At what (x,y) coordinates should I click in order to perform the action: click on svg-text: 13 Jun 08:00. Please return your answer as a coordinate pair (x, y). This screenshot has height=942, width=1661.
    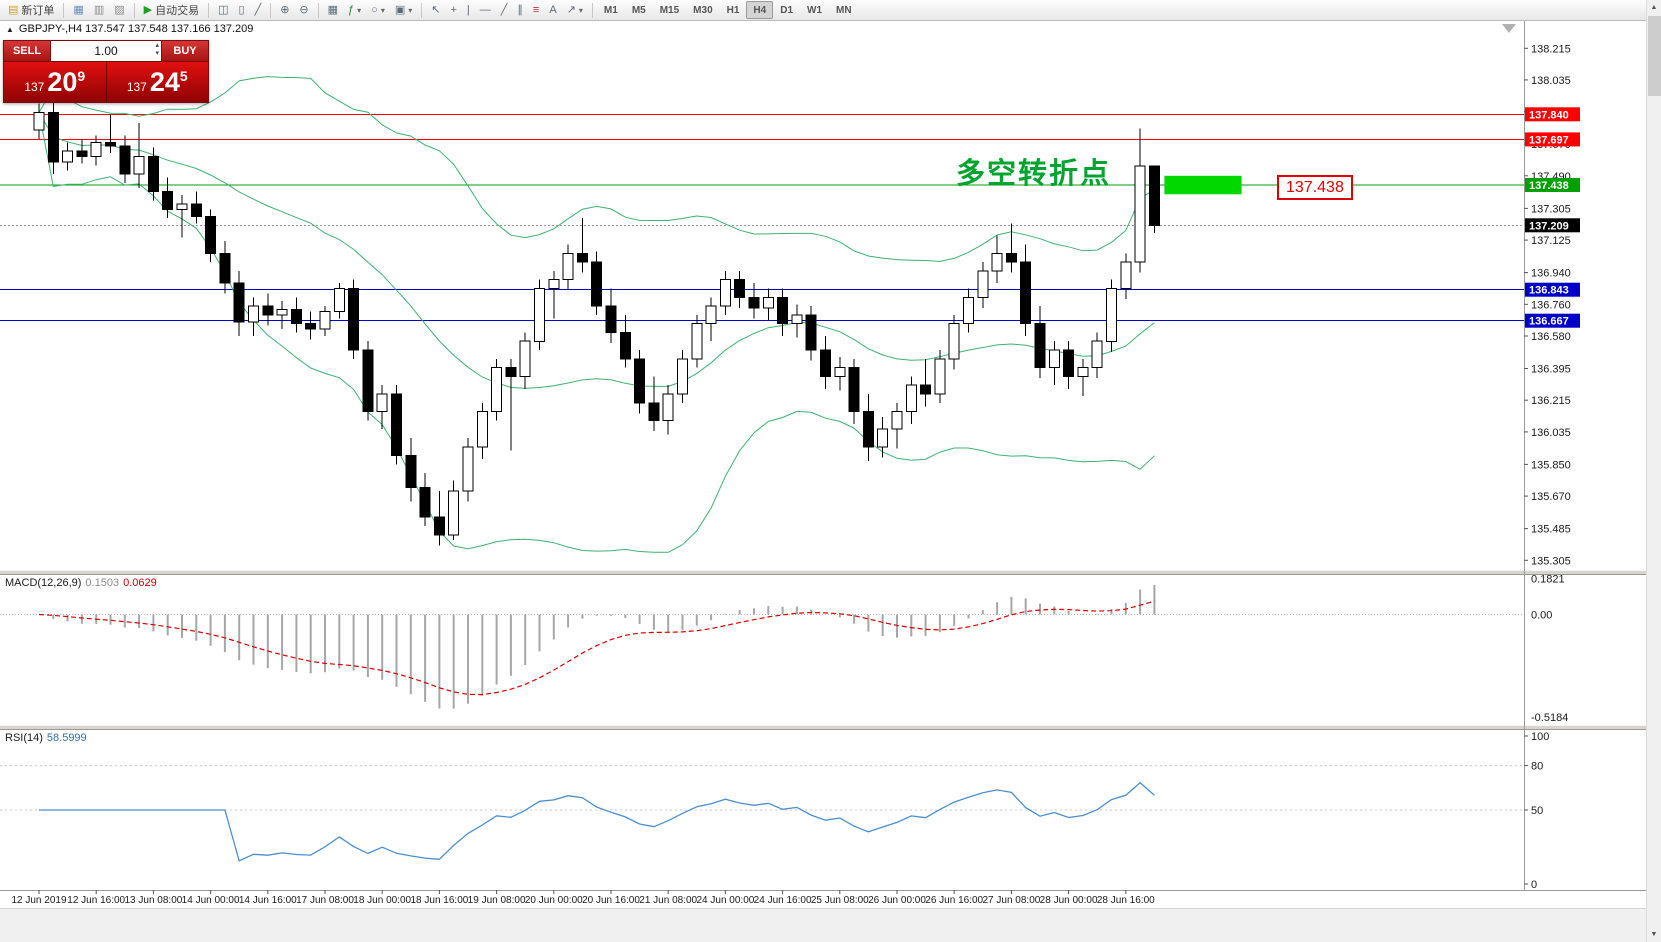
    Looking at the image, I should click on (153, 900).